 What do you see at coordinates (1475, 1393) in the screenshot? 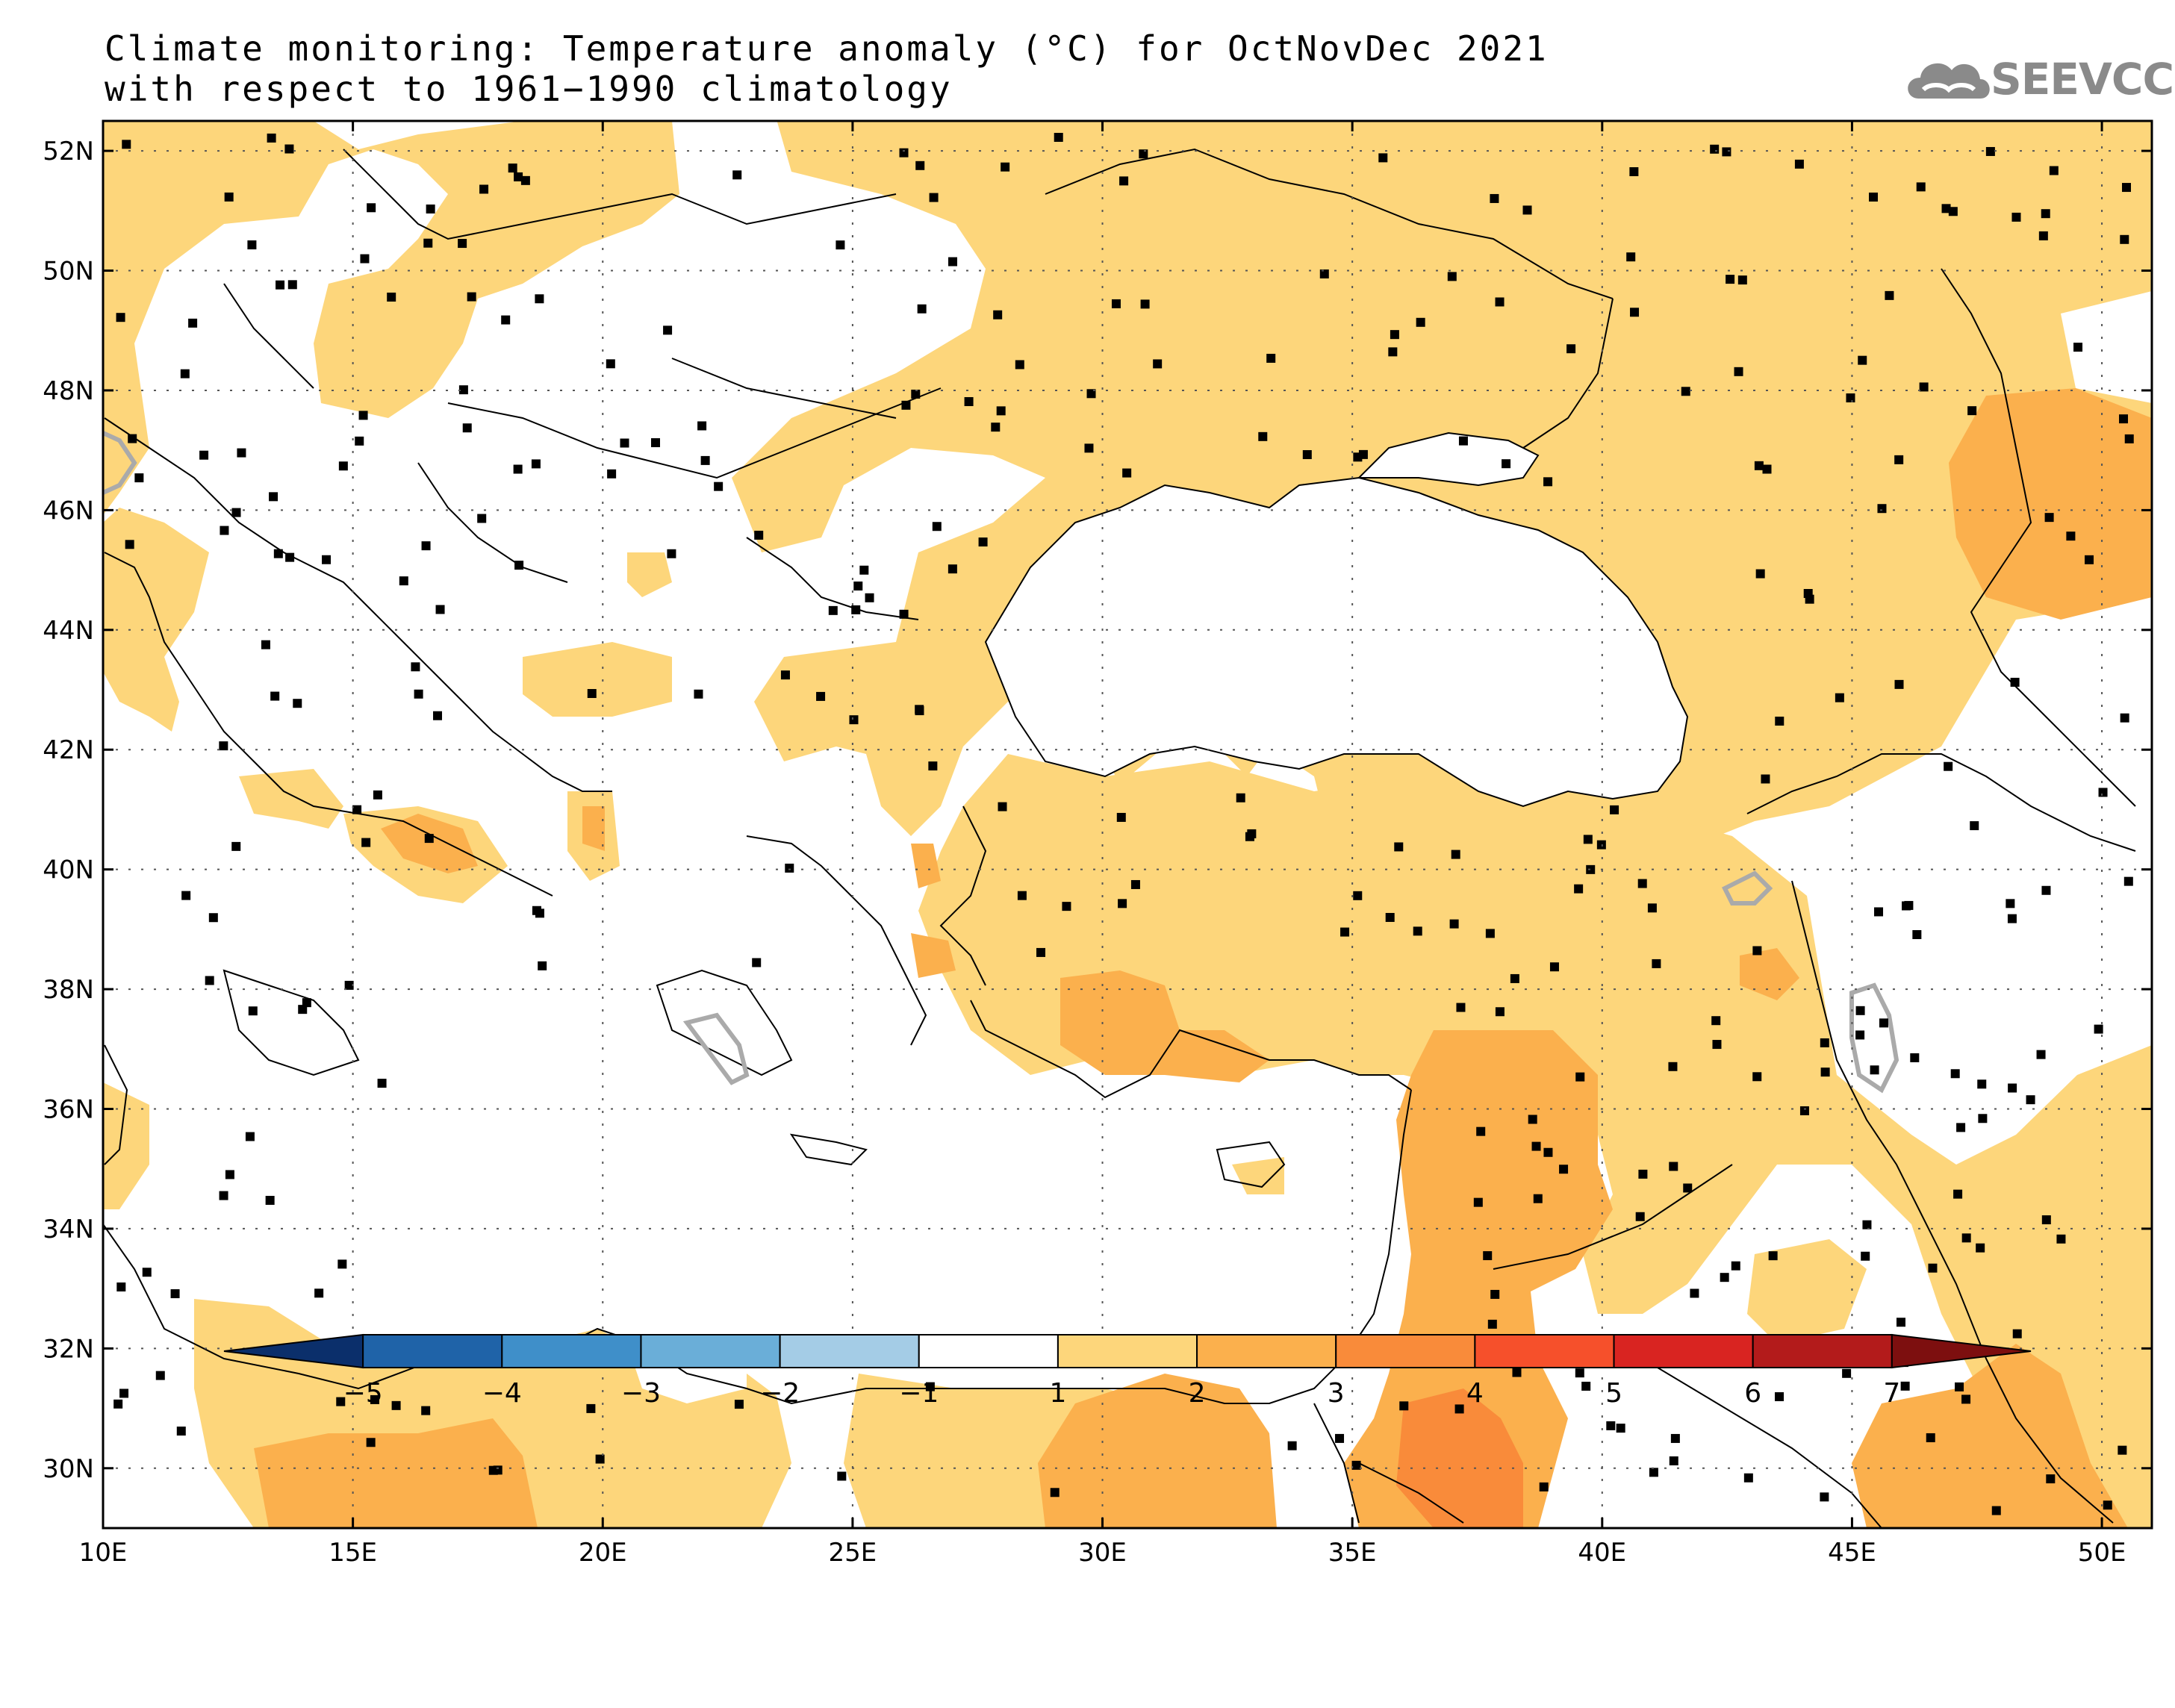
I see `colorbar-level-label: 4` at bounding box center [1475, 1393].